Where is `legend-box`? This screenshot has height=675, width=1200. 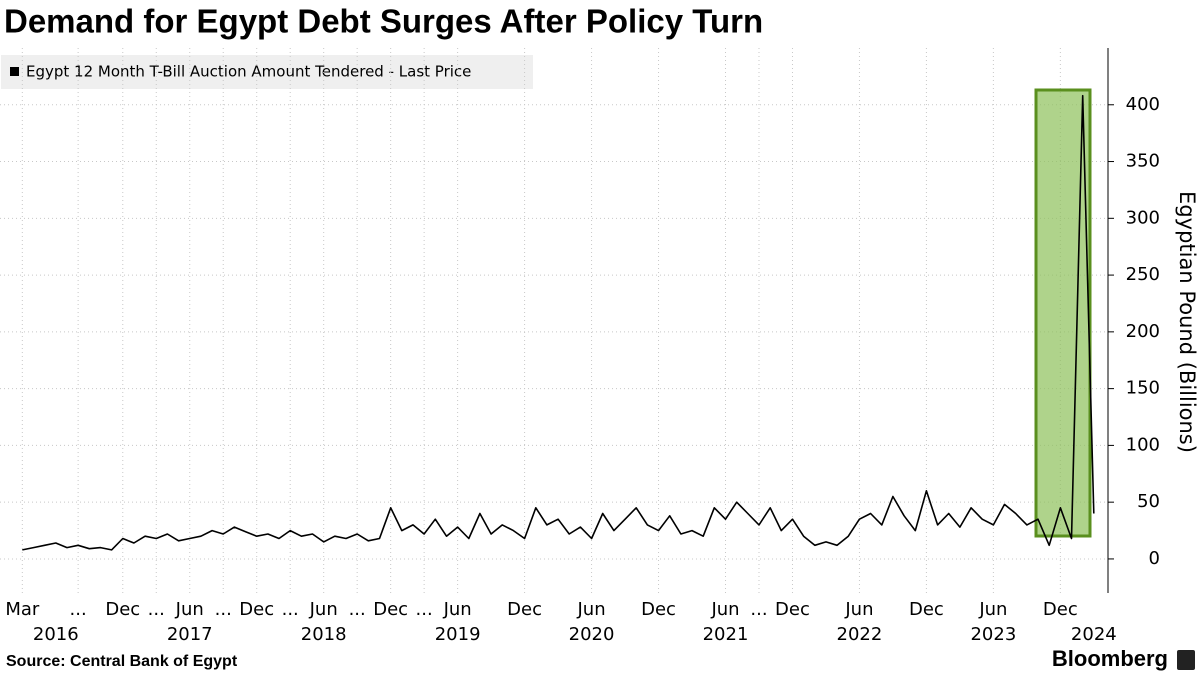 legend-box is located at coordinates (267, 72).